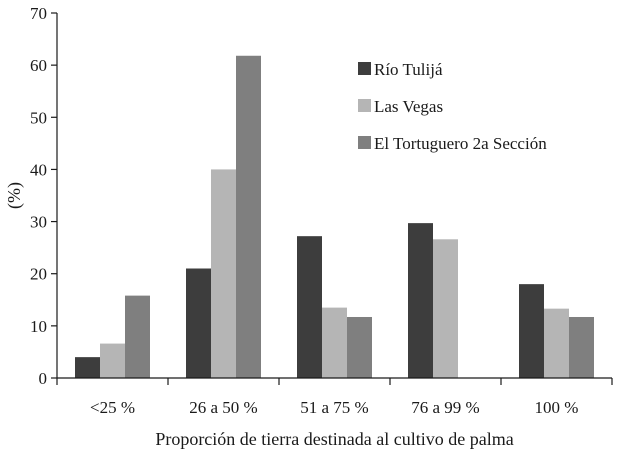 The width and height of the screenshot is (619, 452). Describe the element at coordinates (38, 222) in the screenshot. I see `y-tick-label: 30` at that location.